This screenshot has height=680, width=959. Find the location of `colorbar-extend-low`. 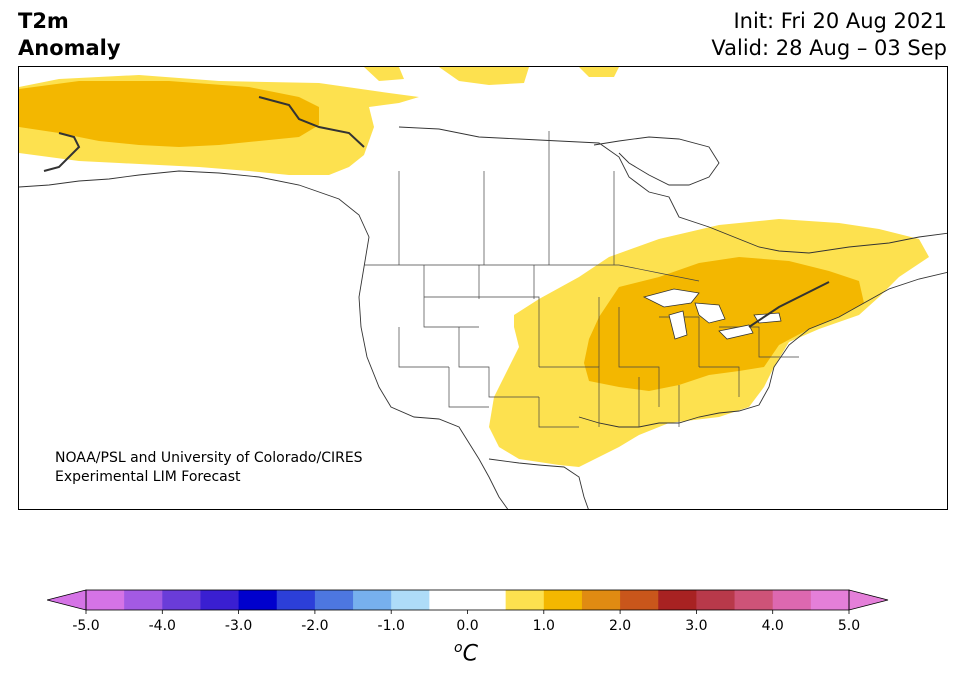

colorbar-extend-low is located at coordinates (67, 600).